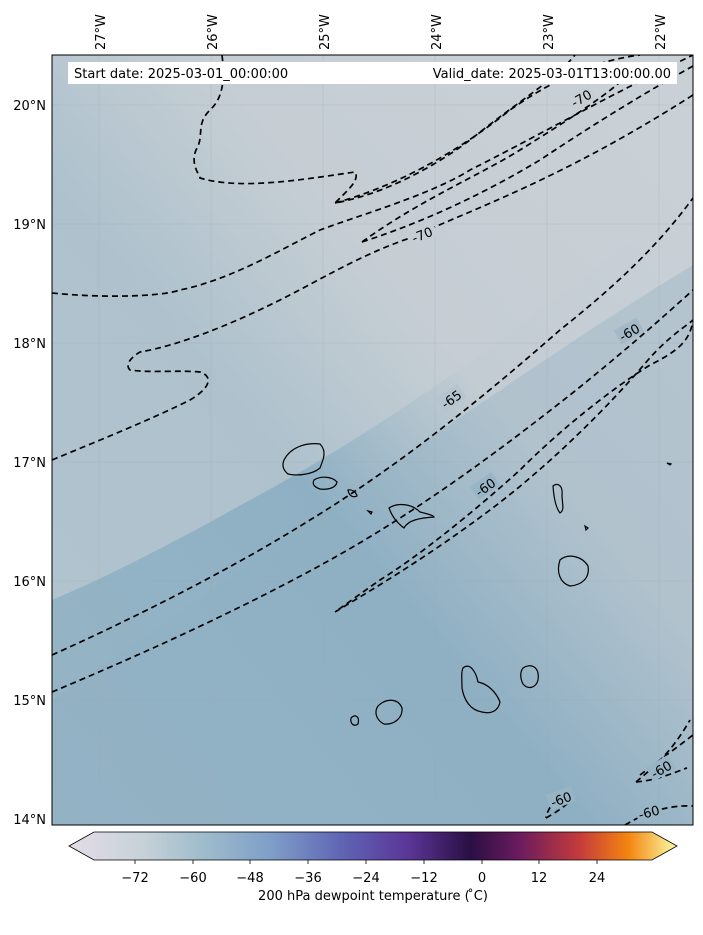 The height and width of the screenshot is (935, 703). What do you see at coordinates (134, 878) in the screenshot?
I see `colorbar-tick-label: −72` at bounding box center [134, 878].